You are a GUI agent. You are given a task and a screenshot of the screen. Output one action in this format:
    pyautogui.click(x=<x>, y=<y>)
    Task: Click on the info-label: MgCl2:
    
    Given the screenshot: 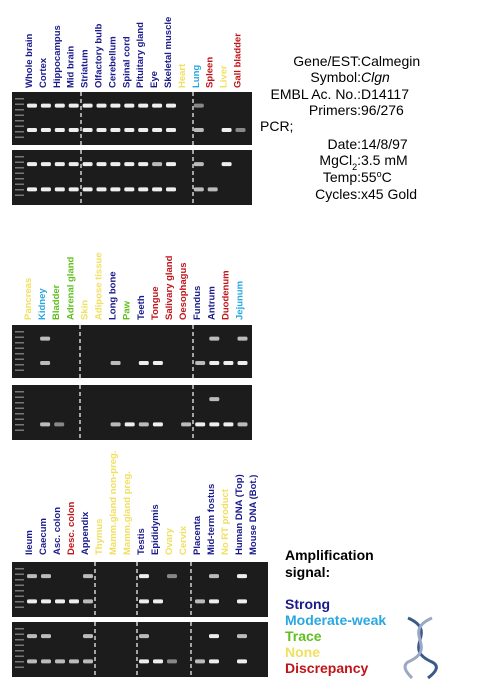 What is the action you would take?
    pyautogui.click(x=340, y=162)
    